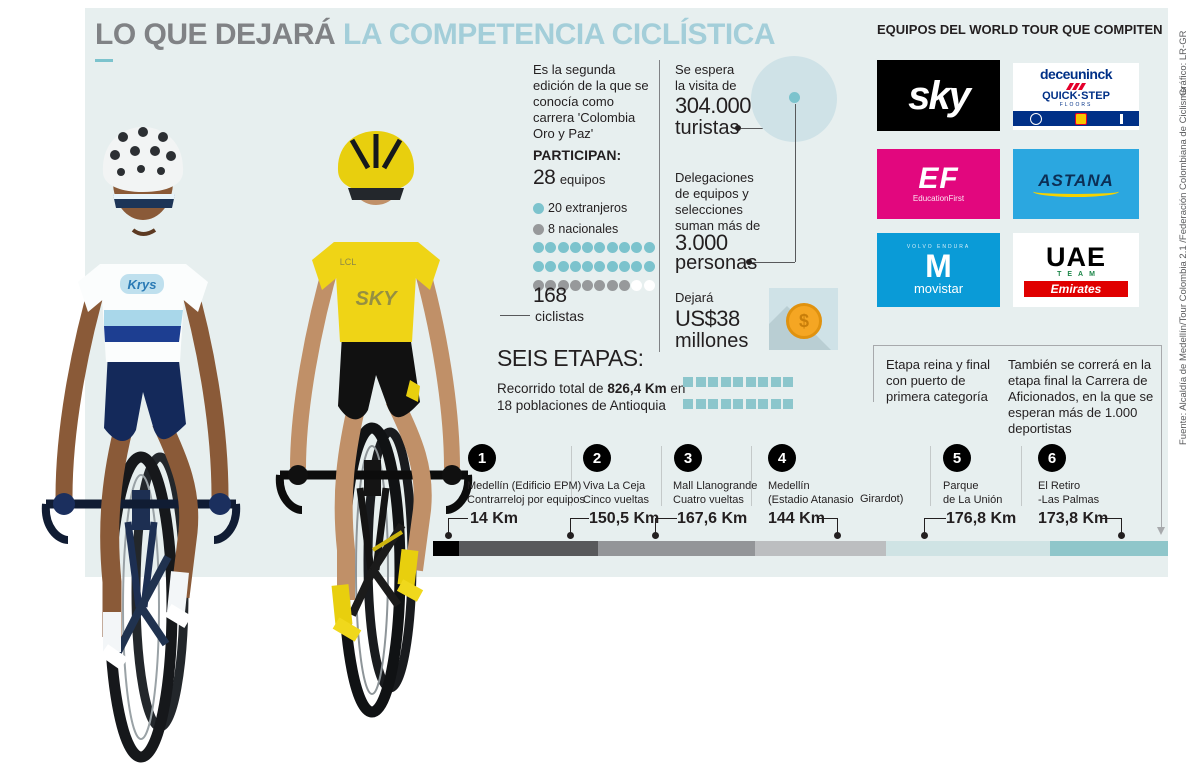  Describe the element at coordinates (701, 242) in the screenshot. I see `delegations-value: 3.000` at that location.